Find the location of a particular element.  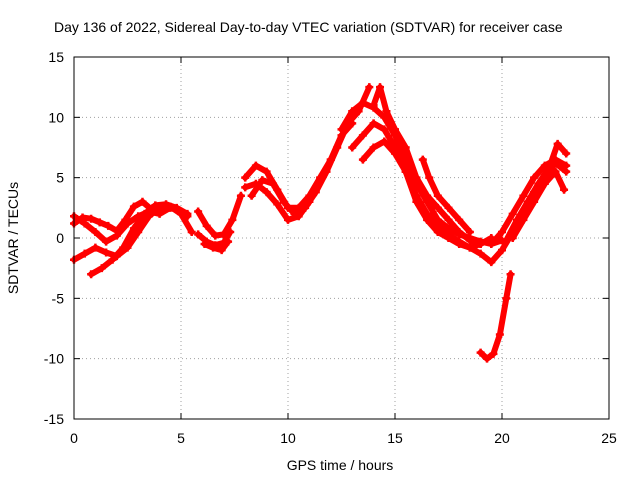

y-tick-label: -10 is located at coordinates (54, 359).